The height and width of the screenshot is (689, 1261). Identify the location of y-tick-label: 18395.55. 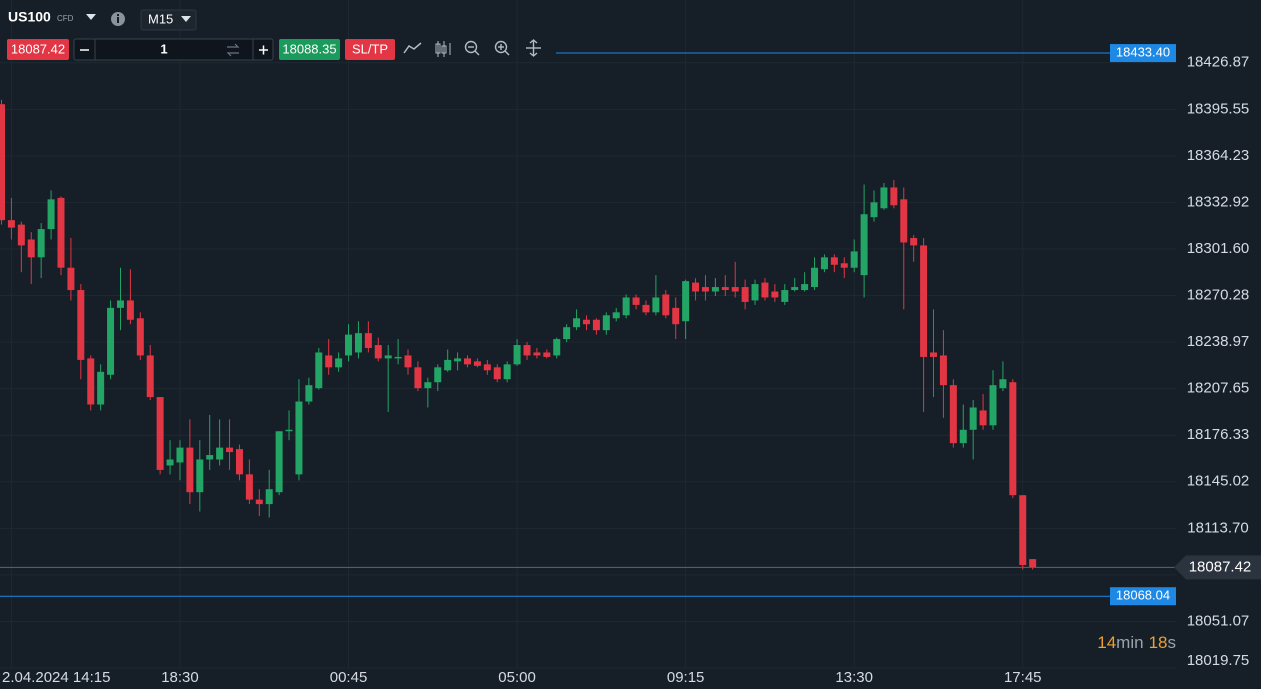
(1218, 108).